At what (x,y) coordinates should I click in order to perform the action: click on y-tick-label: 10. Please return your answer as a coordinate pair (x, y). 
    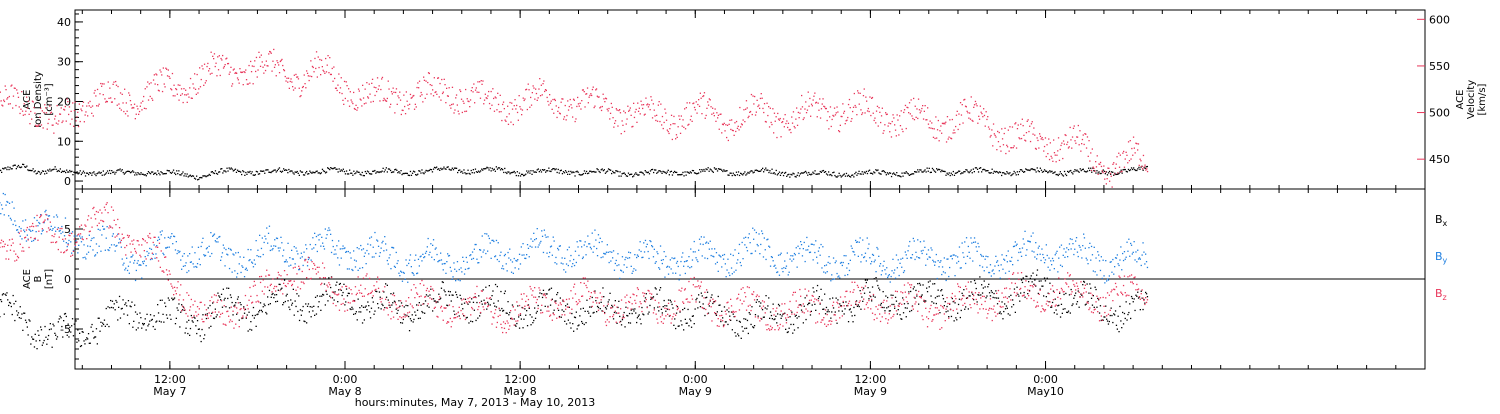
    Looking at the image, I should click on (64, 141).